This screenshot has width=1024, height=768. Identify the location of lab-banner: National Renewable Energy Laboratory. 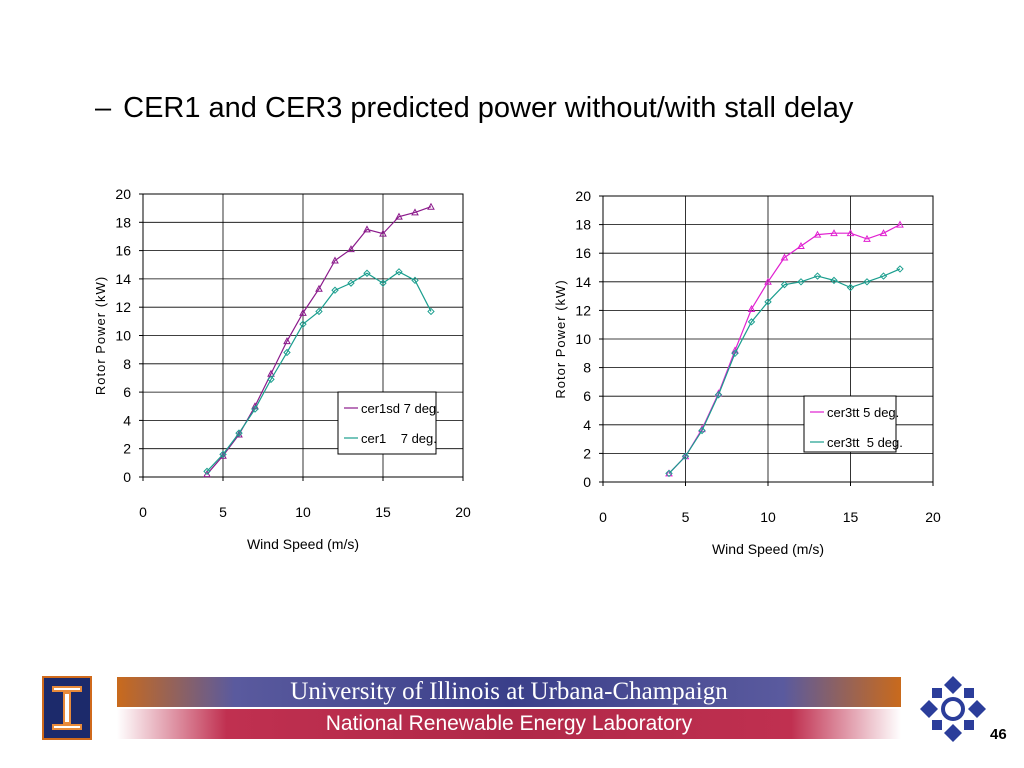
(509, 724).